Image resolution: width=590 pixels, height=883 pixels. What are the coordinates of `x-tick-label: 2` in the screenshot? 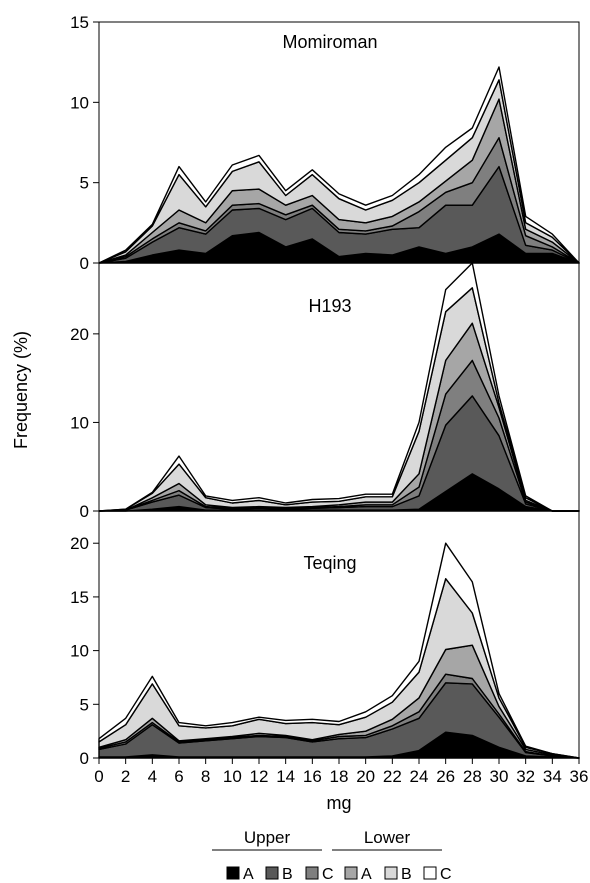 It's located at (125, 776).